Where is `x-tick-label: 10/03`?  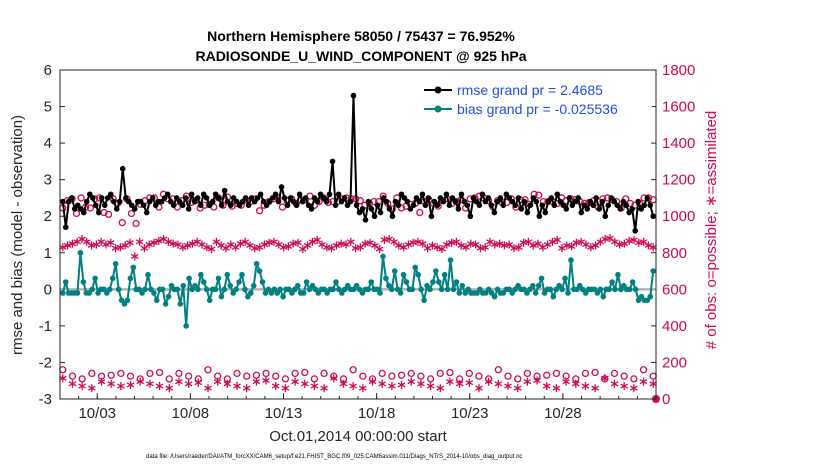
x-tick-label: 10/03 is located at coordinates (97, 413).